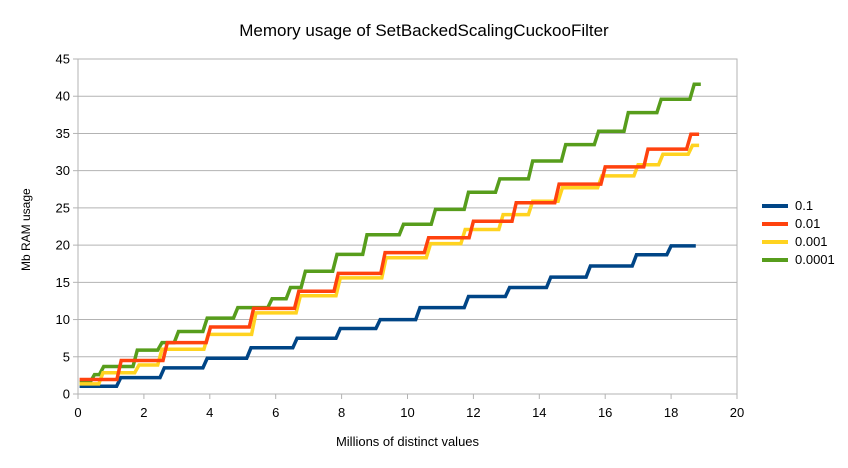 The width and height of the screenshot is (848, 468). What do you see at coordinates (671, 412) in the screenshot?
I see `x-tick-label-18: 18` at bounding box center [671, 412].